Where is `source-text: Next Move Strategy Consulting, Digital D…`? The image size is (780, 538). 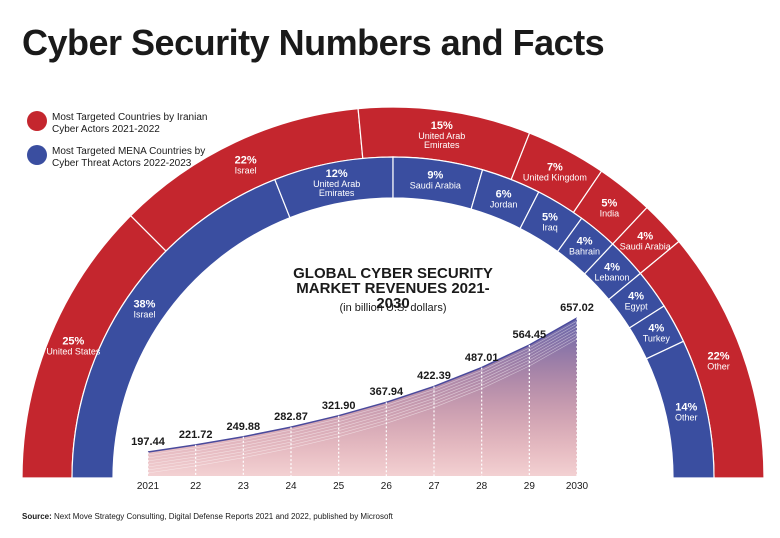 source-text: Next Move Strategy Consulting, Digital D… is located at coordinates (223, 516).